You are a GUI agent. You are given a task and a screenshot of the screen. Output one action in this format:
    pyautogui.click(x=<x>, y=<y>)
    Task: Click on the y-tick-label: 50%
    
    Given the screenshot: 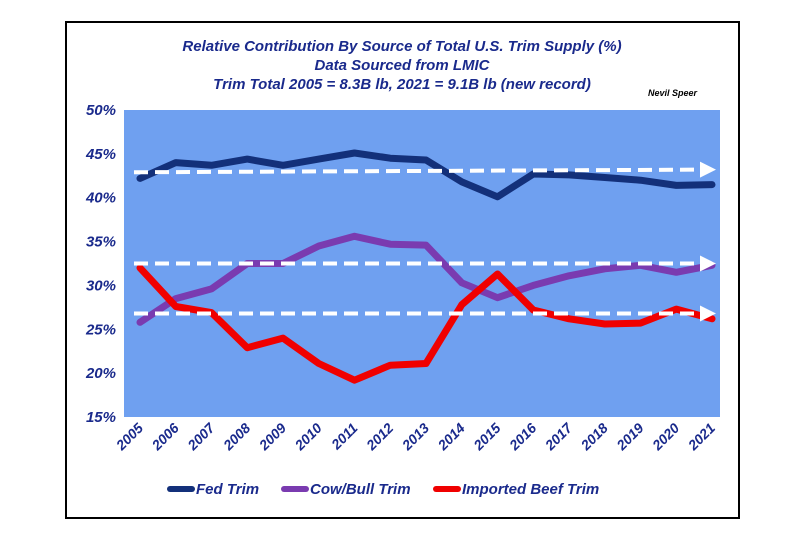 What is the action you would take?
    pyautogui.click(x=101, y=110)
    